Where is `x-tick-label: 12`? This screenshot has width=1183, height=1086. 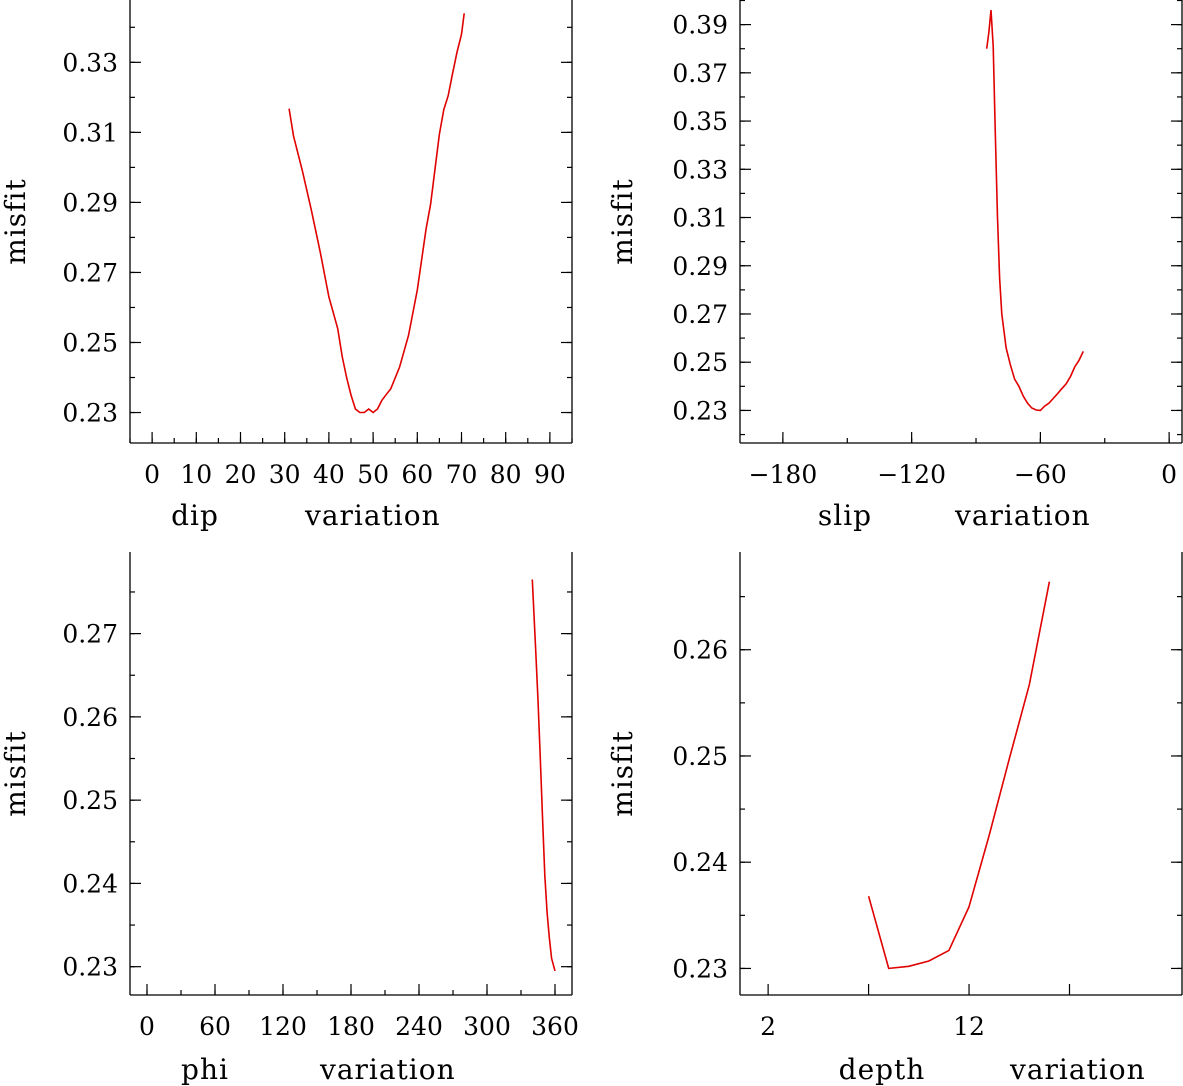
x-tick-label: 12 is located at coordinates (969, 1026).